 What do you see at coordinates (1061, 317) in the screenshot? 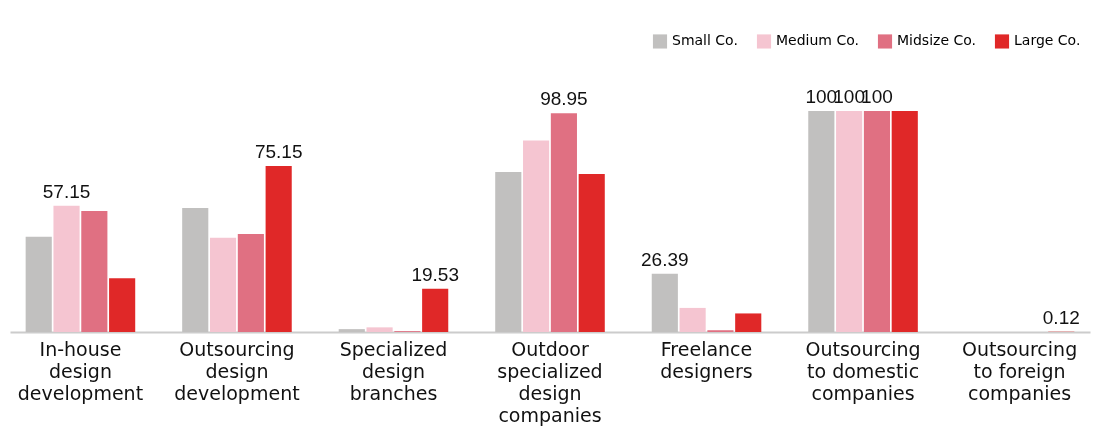
I see `data-label: 0.12` at bounding box center [1061, 317].